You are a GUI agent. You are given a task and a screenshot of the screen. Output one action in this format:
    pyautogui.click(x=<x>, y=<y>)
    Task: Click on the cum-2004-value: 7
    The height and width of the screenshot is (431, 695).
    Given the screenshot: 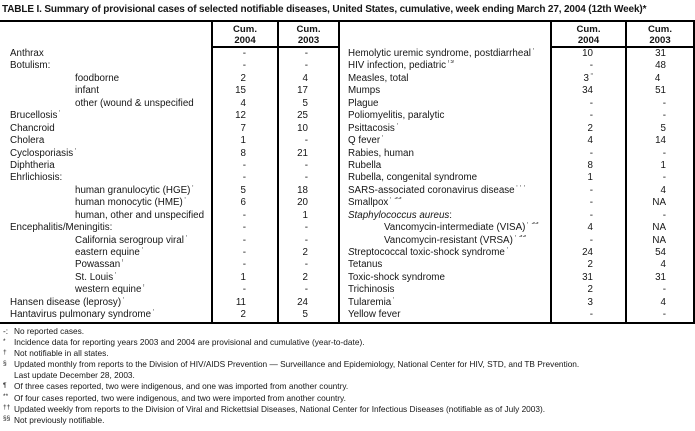 What is the action you would take?
    pyautogui.click(x=244, y=129)
    